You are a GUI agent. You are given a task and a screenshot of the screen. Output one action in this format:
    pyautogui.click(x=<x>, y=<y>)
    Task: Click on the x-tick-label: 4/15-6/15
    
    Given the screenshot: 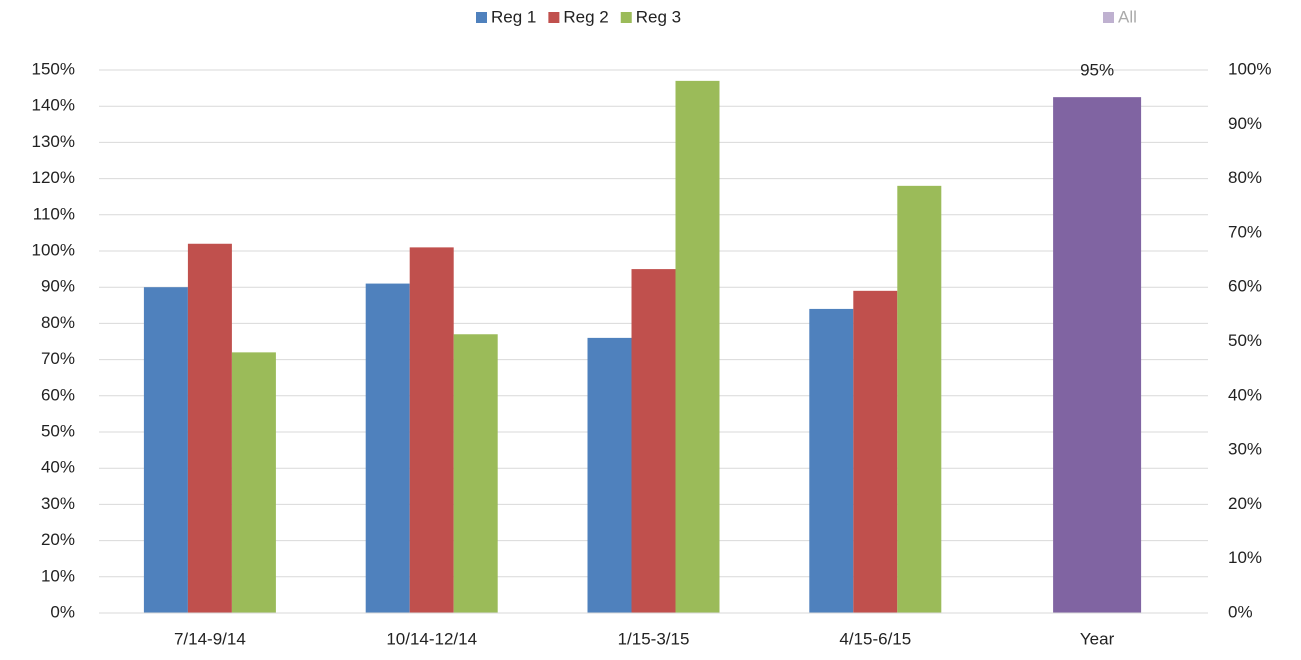 What is the action you would take?
    pyautogui.click(x=875, y=638)
    